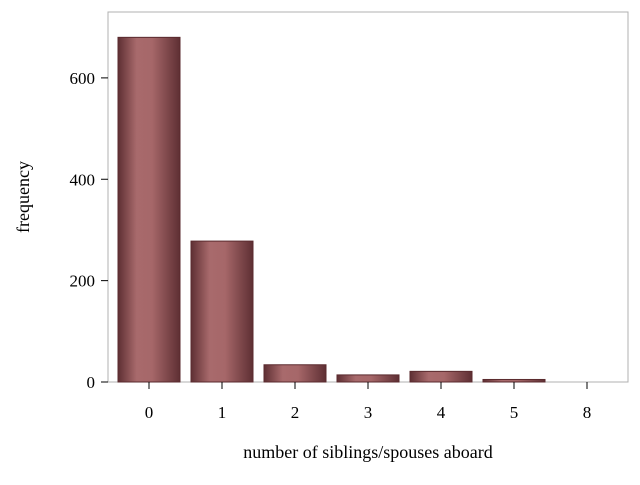 The width and height of the screenshot is (640, 485). I want to click on y-tick-label-200: 200, so click(83, 281).